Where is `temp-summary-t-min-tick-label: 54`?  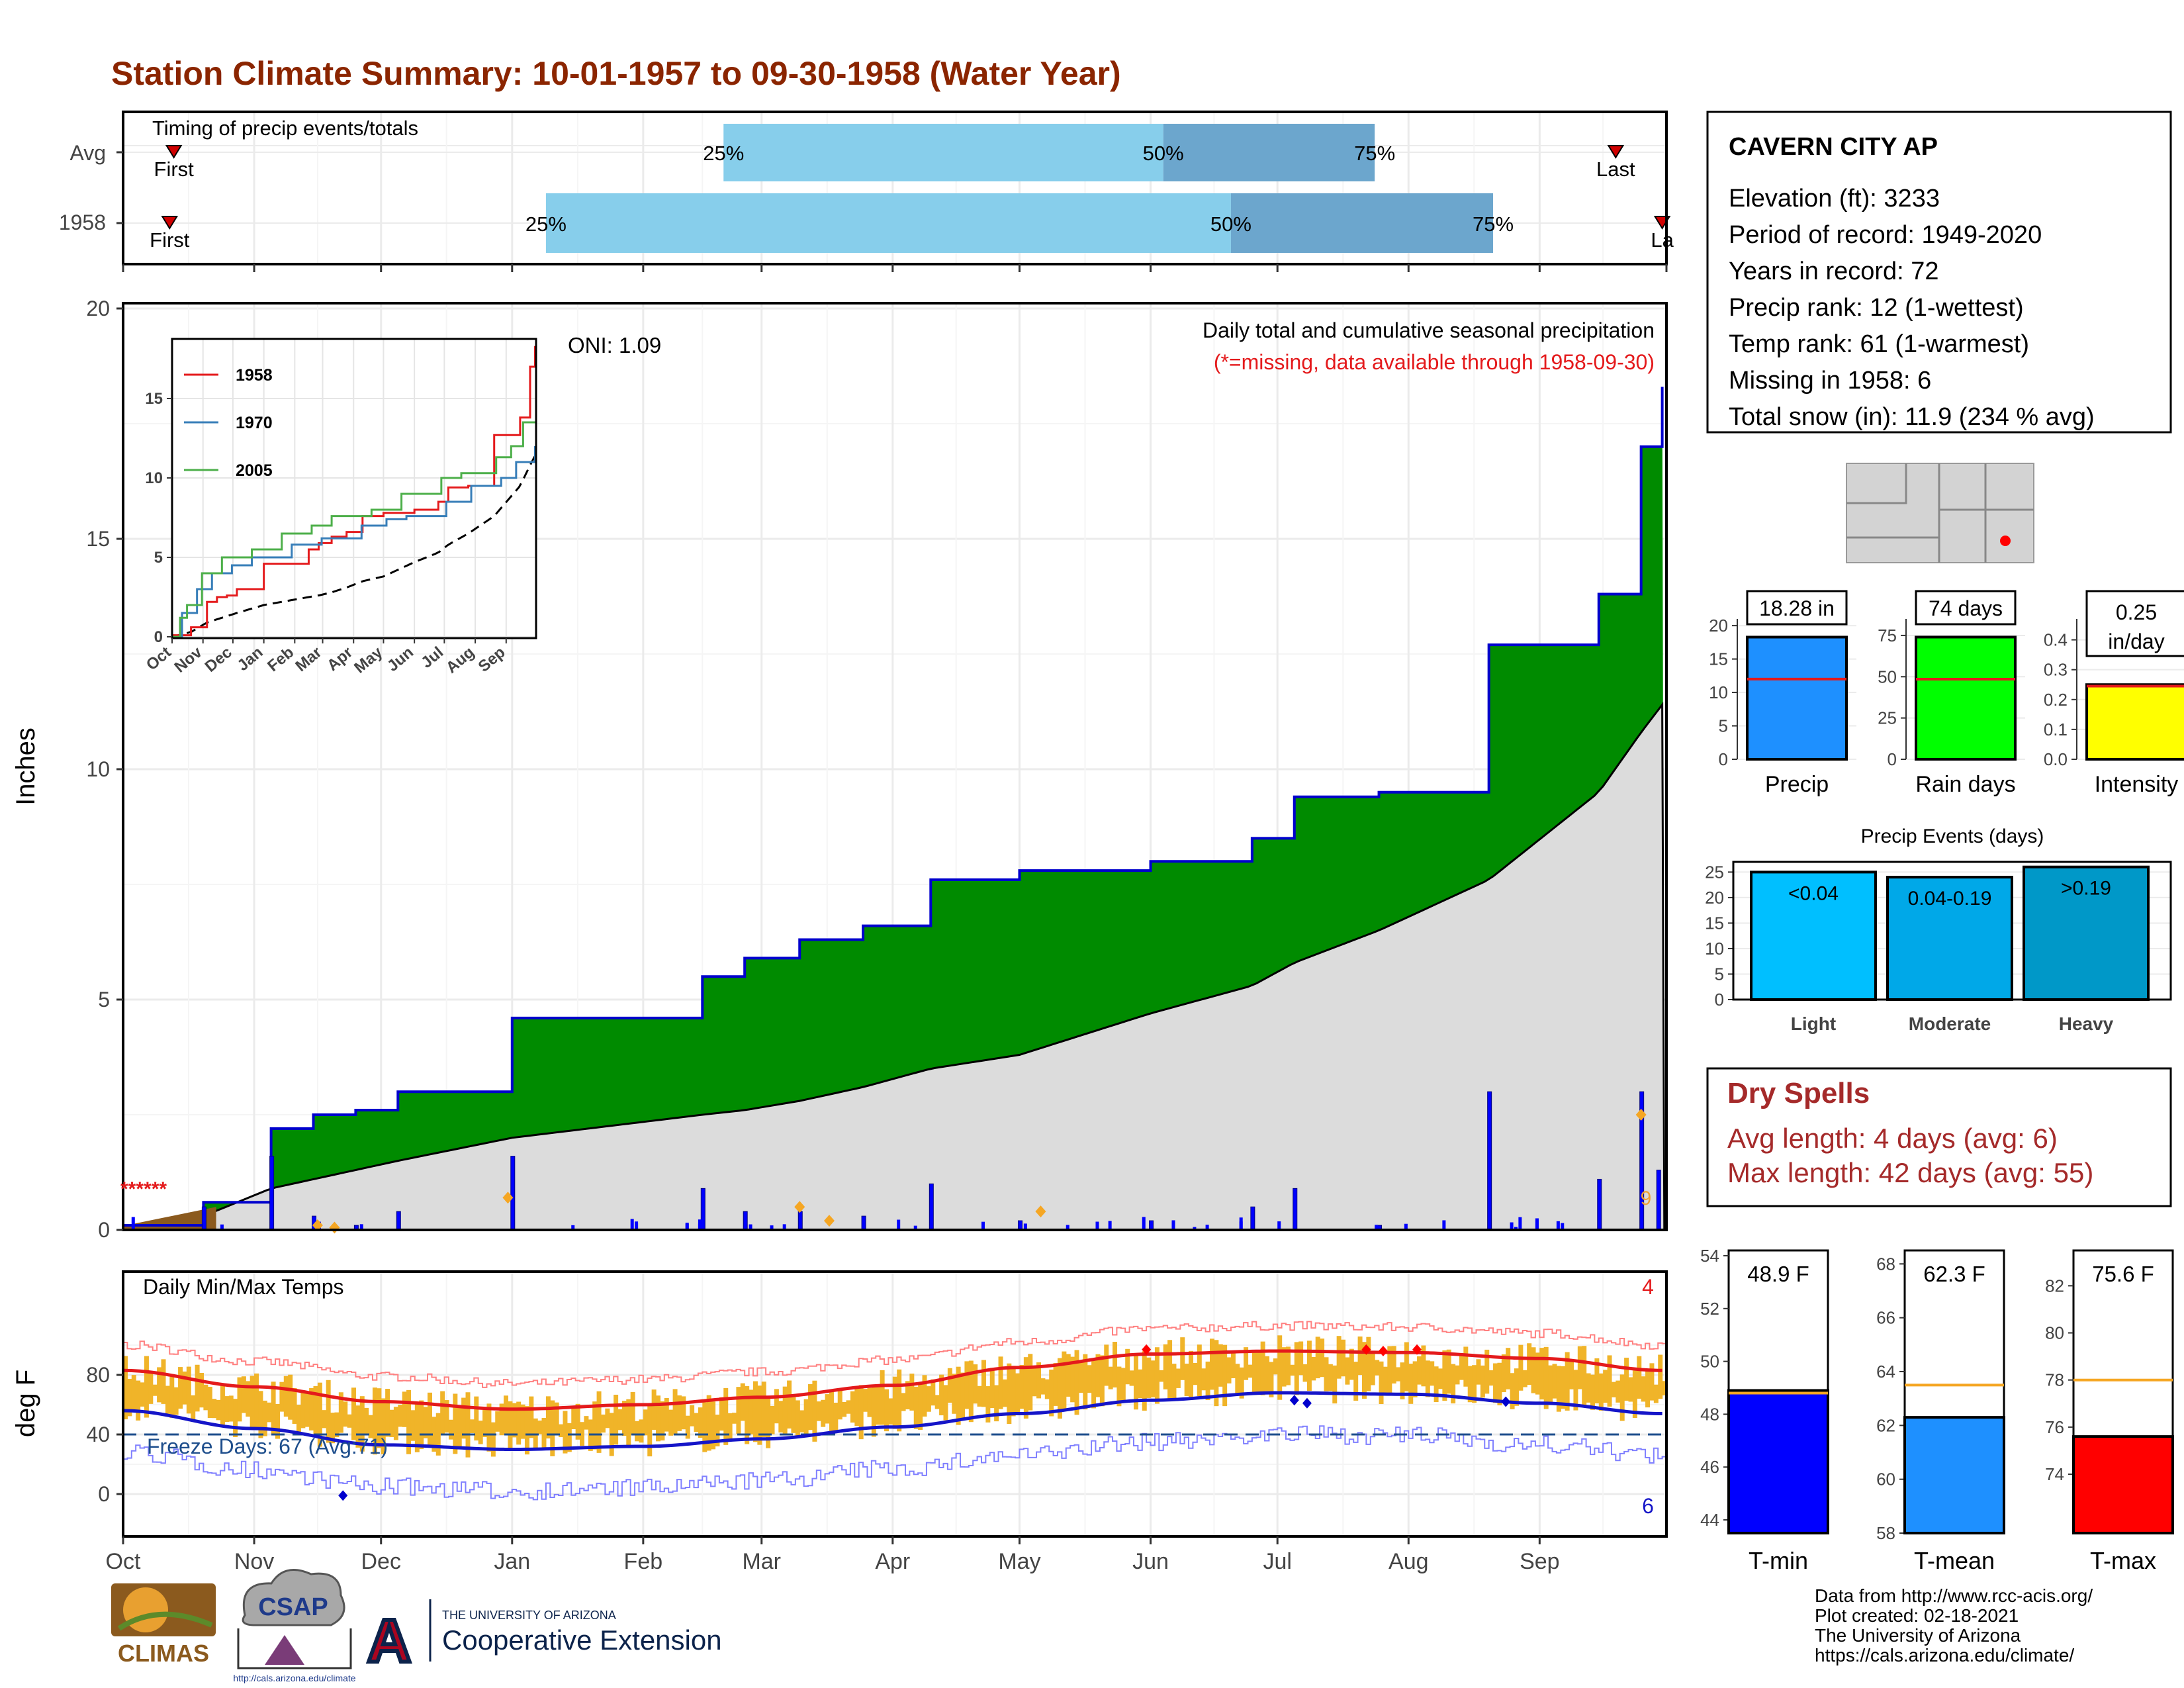
temp-summary-t-min-tick-label: 54 is located at coordinates (1709, 1256).